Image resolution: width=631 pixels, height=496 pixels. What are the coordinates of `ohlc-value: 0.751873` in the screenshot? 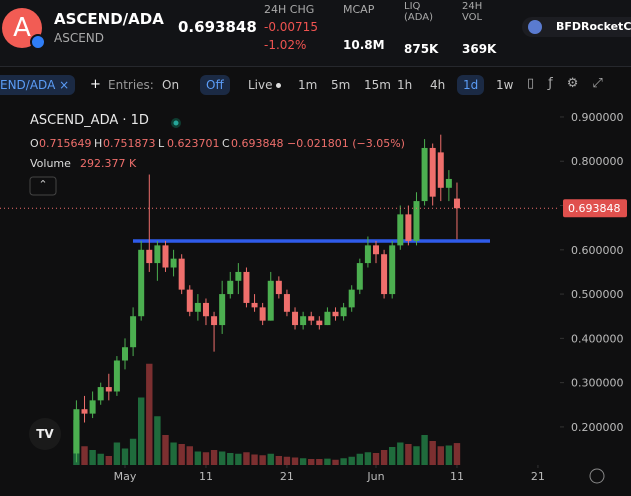 It's located at (129, 143).